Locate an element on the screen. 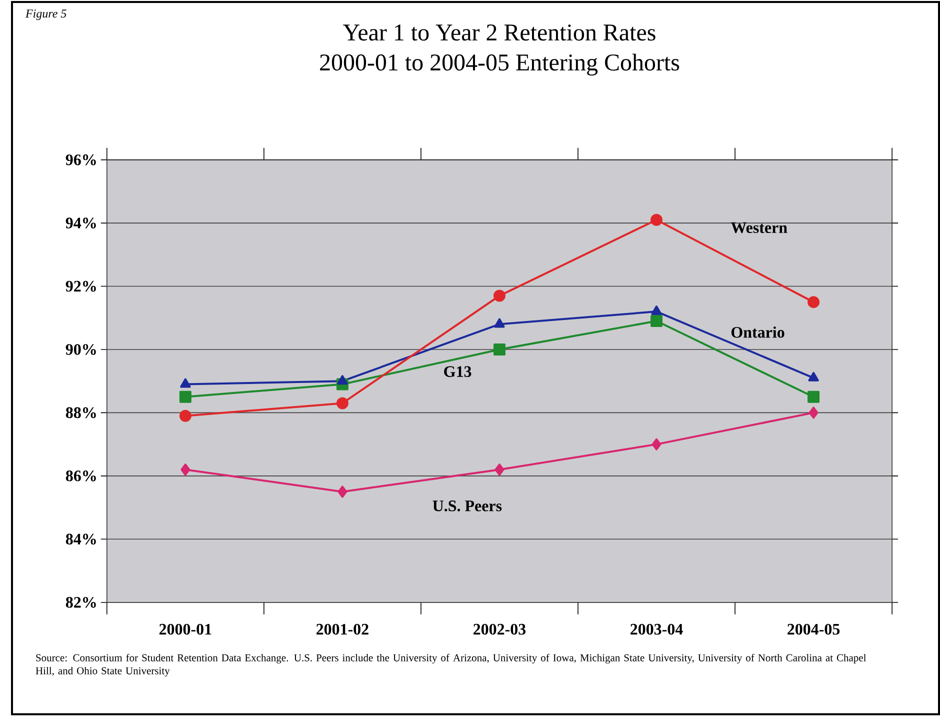 This screenshot has width=940, height=720. y-tick-label: 84% is located at coordinates (81, 539).